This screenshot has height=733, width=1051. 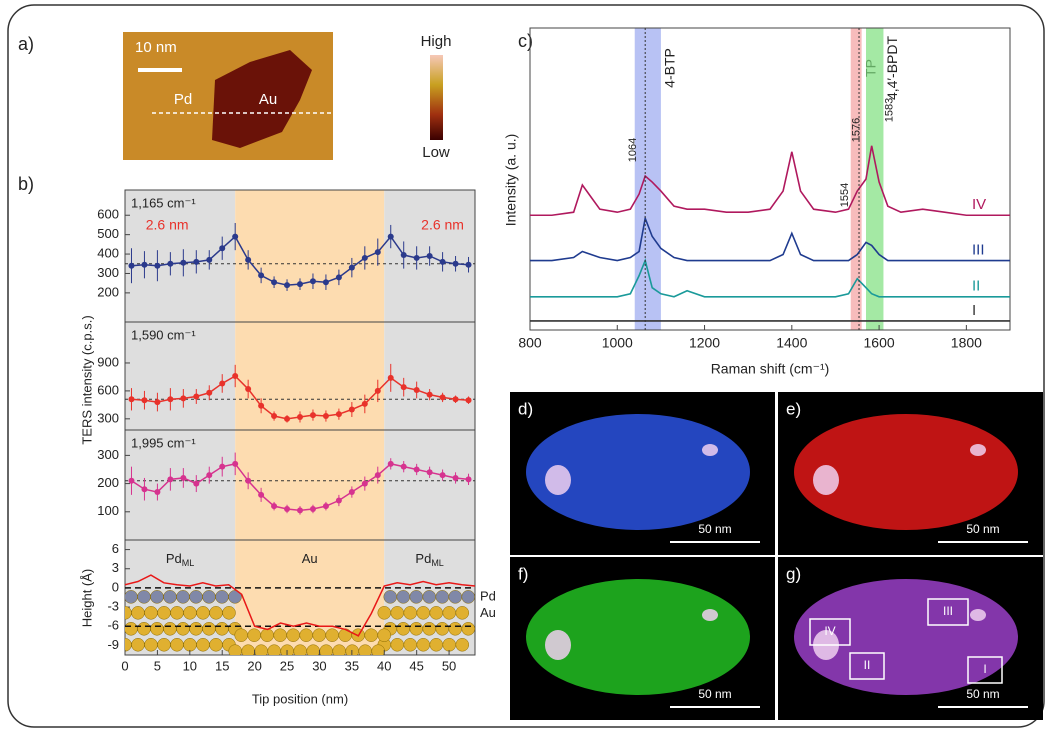 I want to click on scale-label: 10 nm, so click(x=156, y=47).